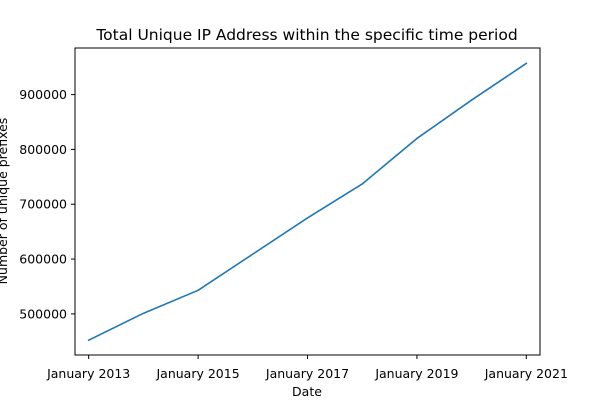  I want to click on x-axis-label: Date, so click(307, 391).